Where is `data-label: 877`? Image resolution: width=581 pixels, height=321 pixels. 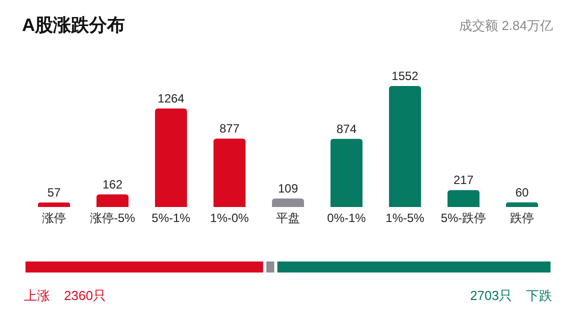
data-label: 877 is located at coordinates (229, 129).